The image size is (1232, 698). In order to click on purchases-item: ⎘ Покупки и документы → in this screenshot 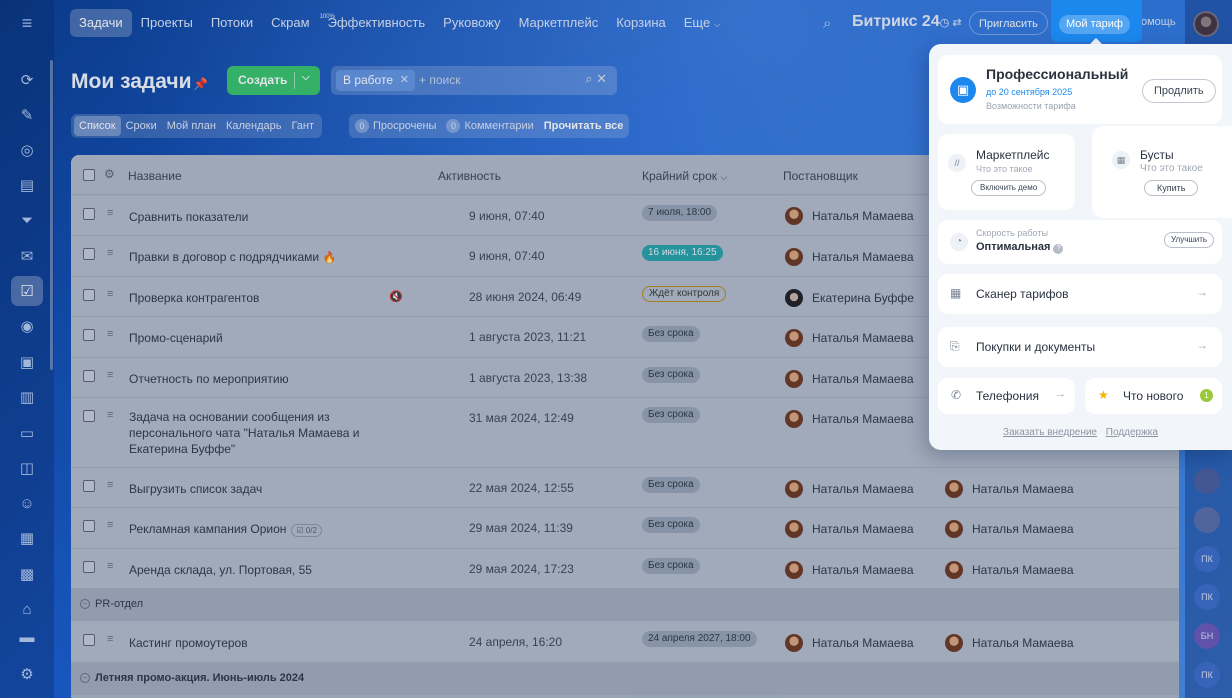, I will do `click(1080, 347)`.